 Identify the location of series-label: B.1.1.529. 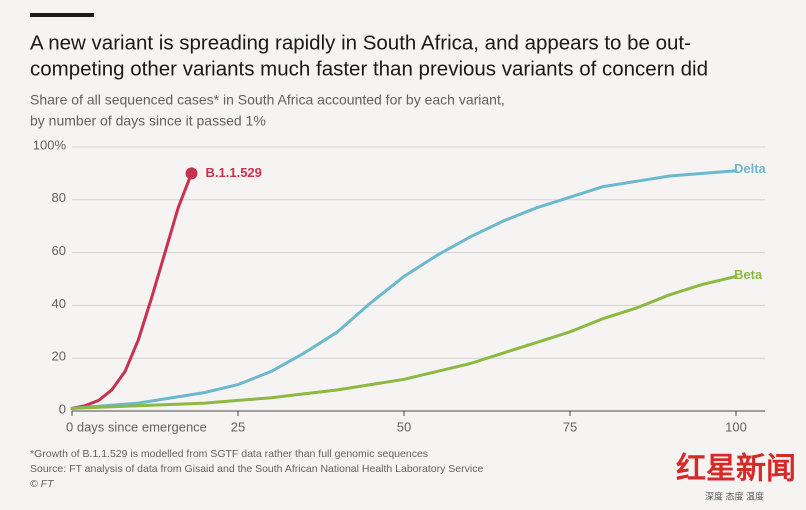
(234, 172).